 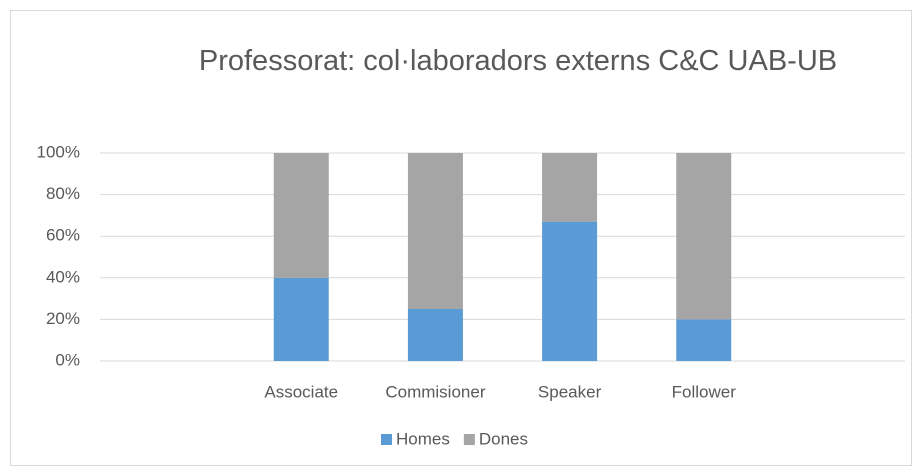 What do you see at coordinates (63, 276) in the screenshot?
I see `y-tick-label: 40%` at bounding box center [63, 276].